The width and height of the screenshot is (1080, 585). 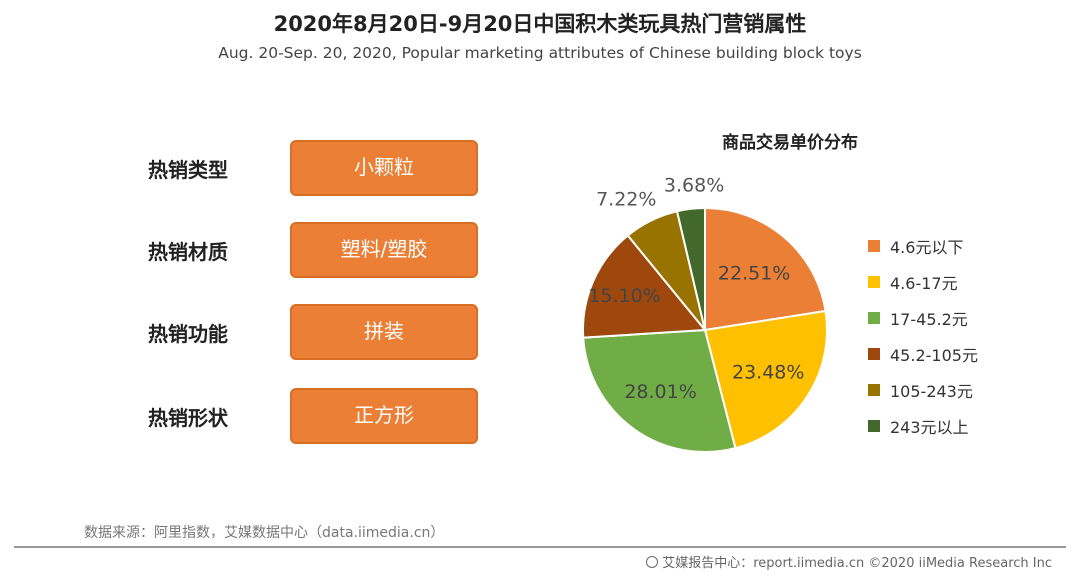 I want to click on source-note: 数据来源：阿里指数，艾媒数据中心（data.iimedia.cn）, so click(x=264, y=533).